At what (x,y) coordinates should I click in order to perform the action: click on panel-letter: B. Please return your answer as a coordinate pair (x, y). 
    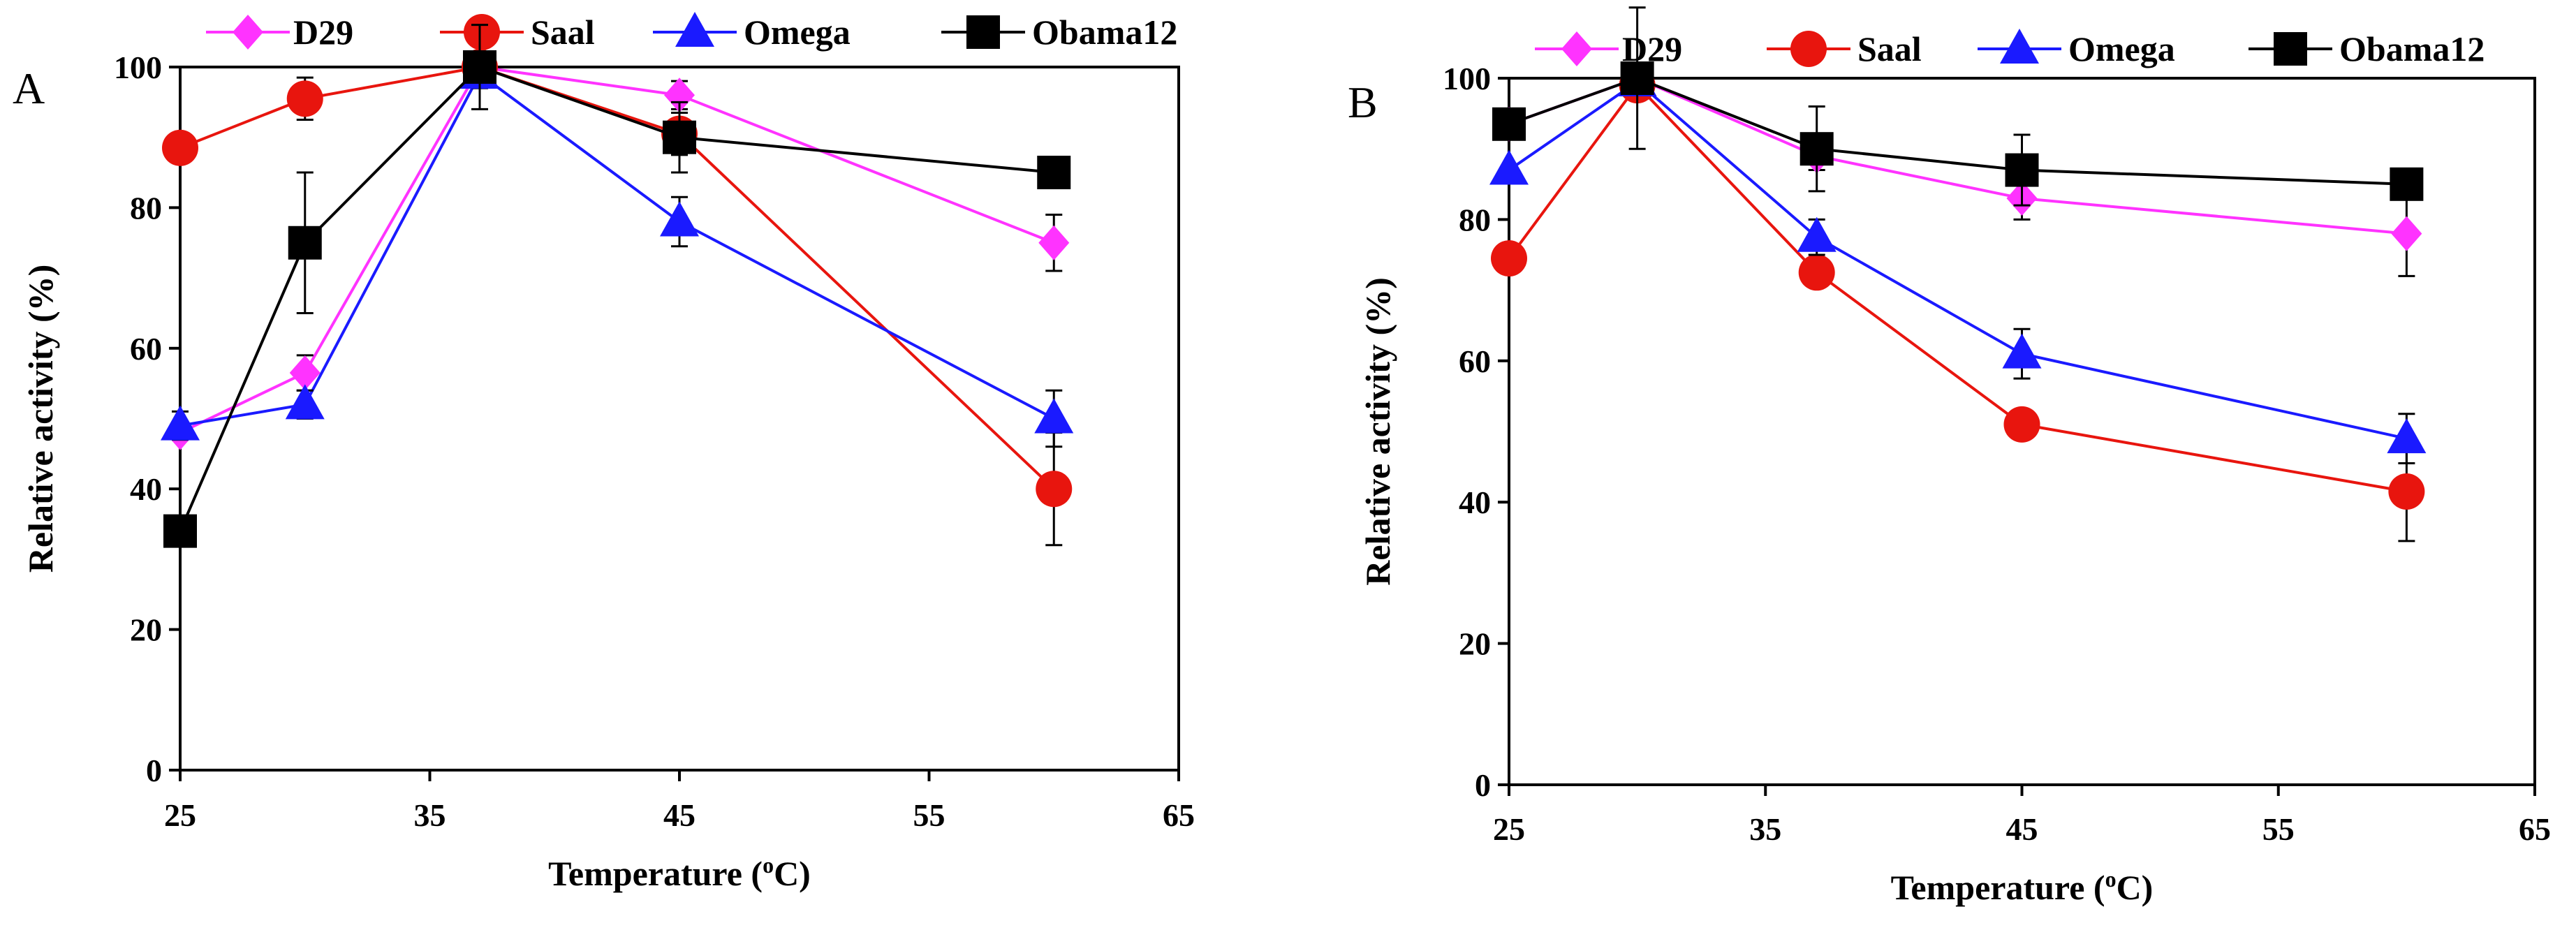
    Looking at the image, I should click on (1363, 102).